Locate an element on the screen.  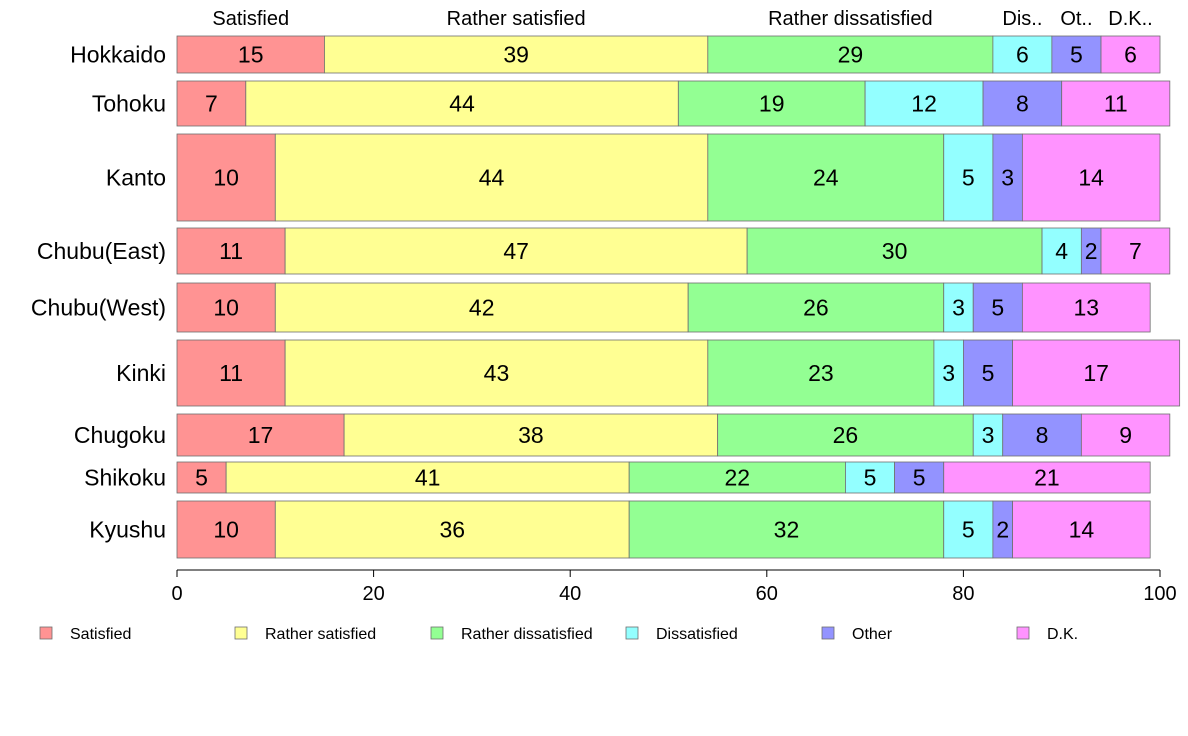
column-label: Satisfied is located at coordinates (250, 19).